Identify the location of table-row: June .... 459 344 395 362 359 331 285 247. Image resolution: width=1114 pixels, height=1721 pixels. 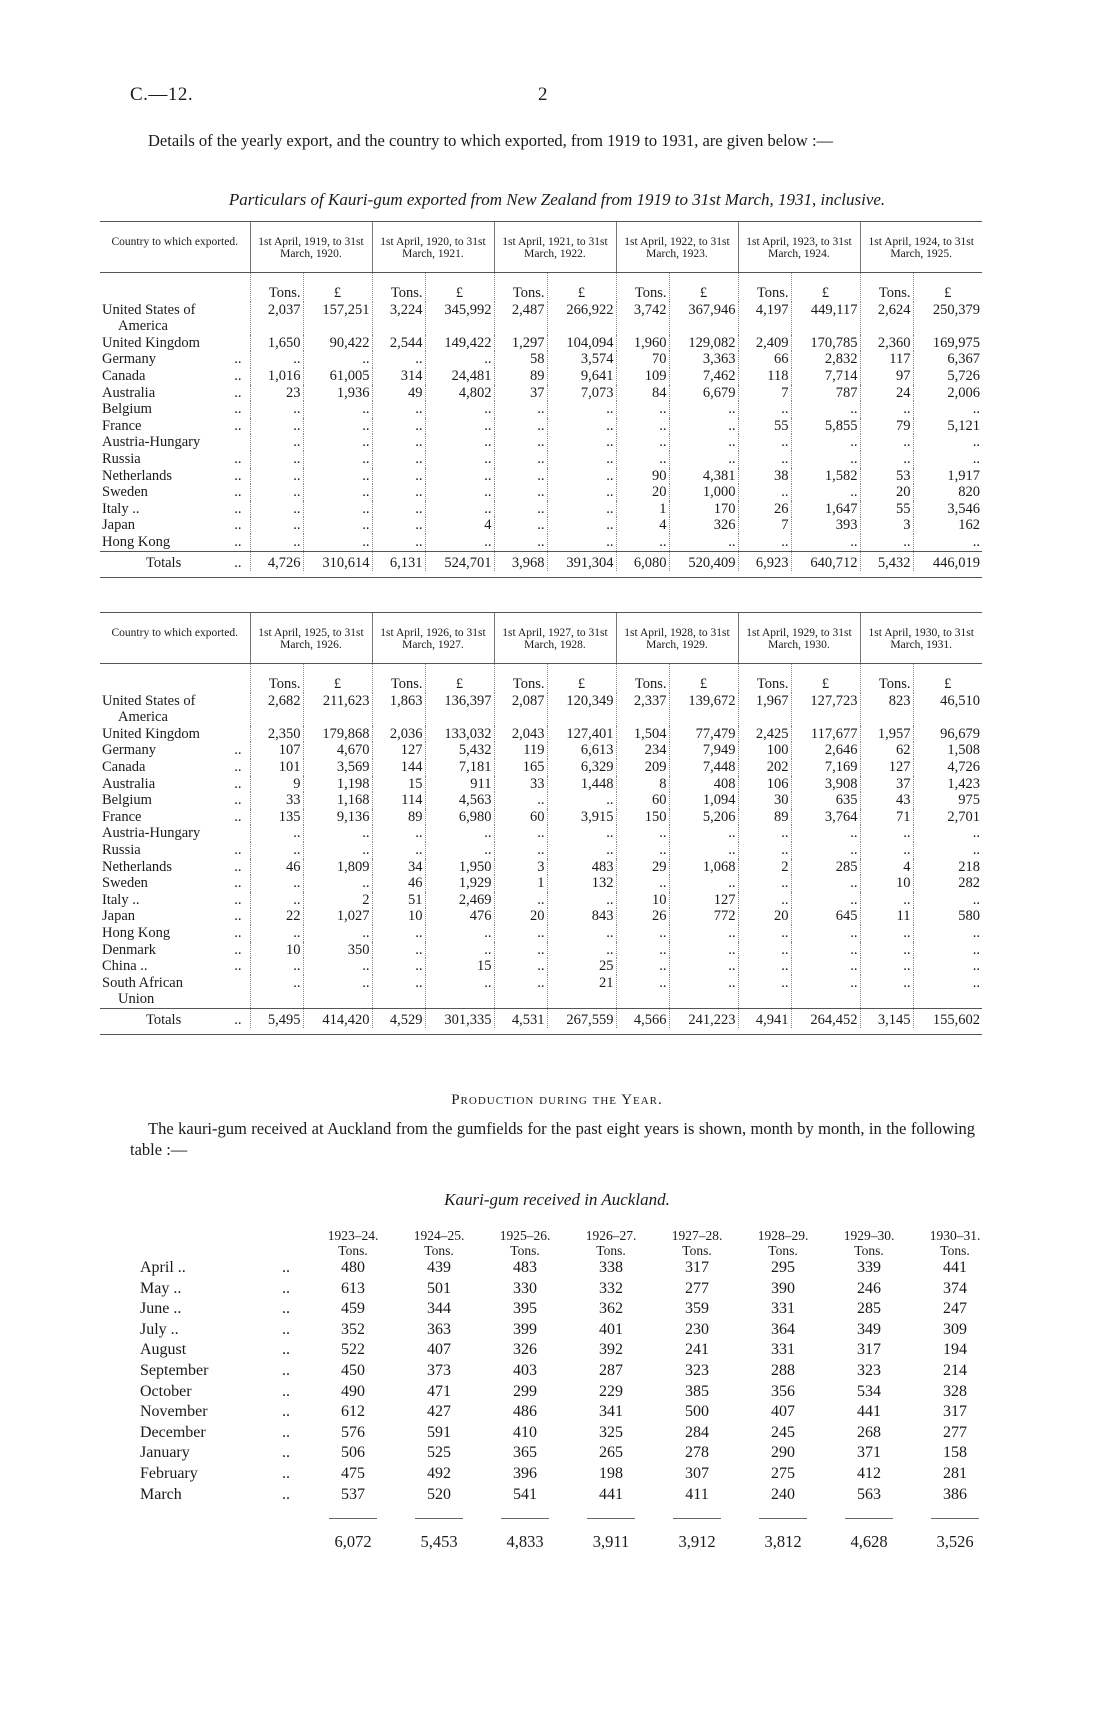
(569, 1309).